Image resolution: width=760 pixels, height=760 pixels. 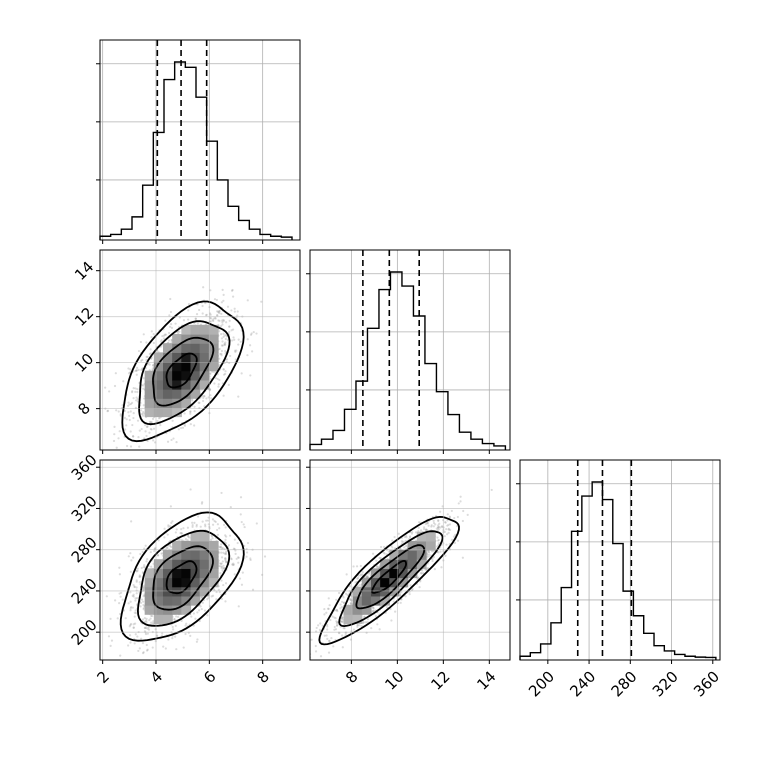 What do you see at coordinates (618, 570) in the screenshot?
I see `histogram-step-line` at bounding box center [618, 570].